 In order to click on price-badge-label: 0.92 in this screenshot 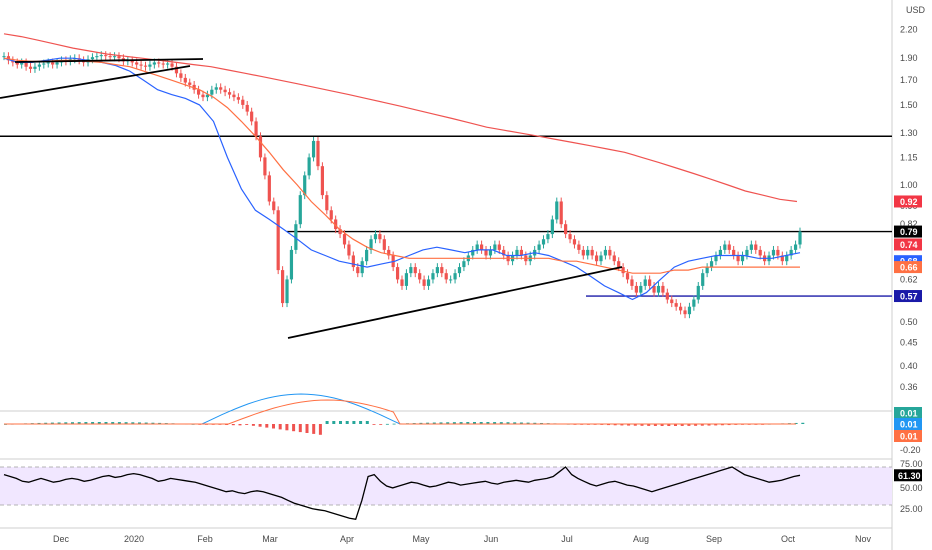, I will do `click(909, 202)`.